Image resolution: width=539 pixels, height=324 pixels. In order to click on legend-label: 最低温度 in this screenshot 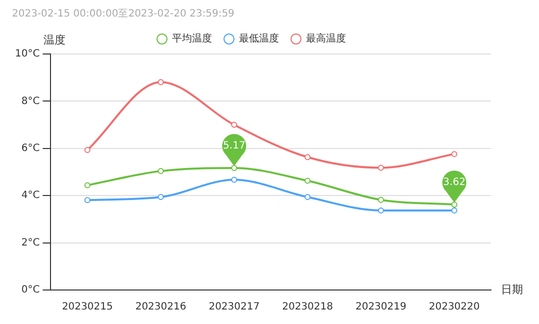, I will do `click(259, 38)`.